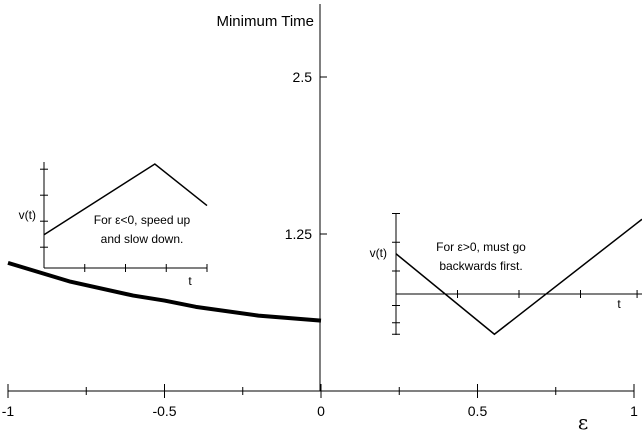 Image resolution: width=642 pixels, height=434 pixels. I want to click on inset-right: v(t) t For ε>0, must go backwards first., so click(506, 274).